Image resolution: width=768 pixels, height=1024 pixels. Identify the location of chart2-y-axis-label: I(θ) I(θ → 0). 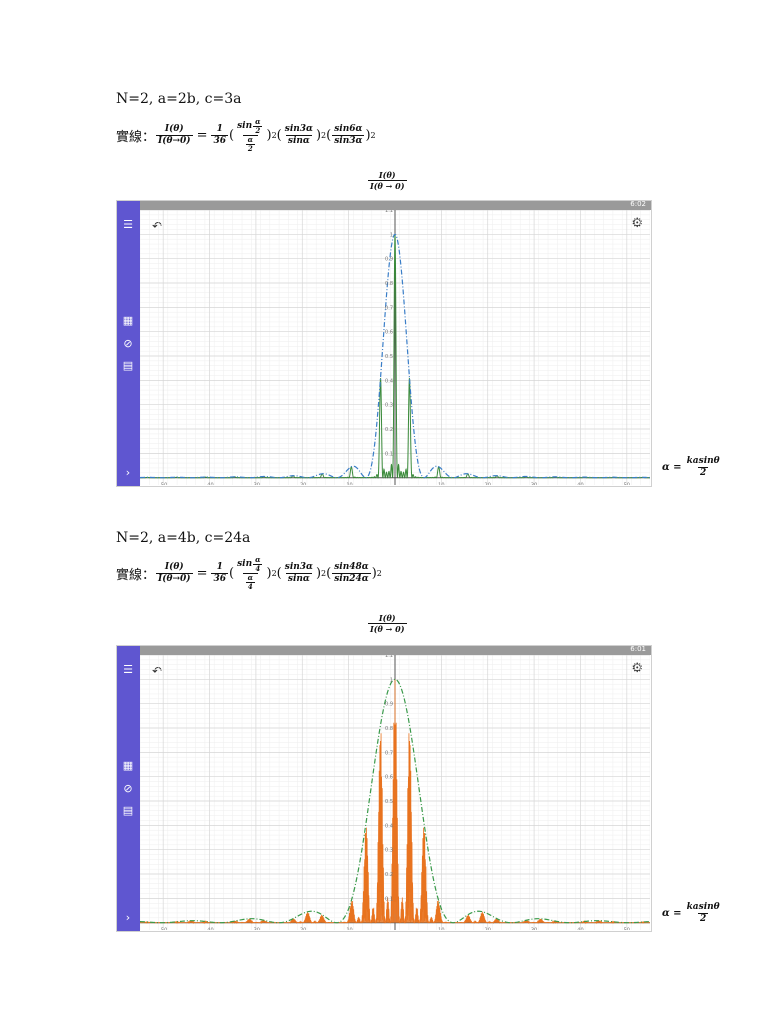
(387, 623).